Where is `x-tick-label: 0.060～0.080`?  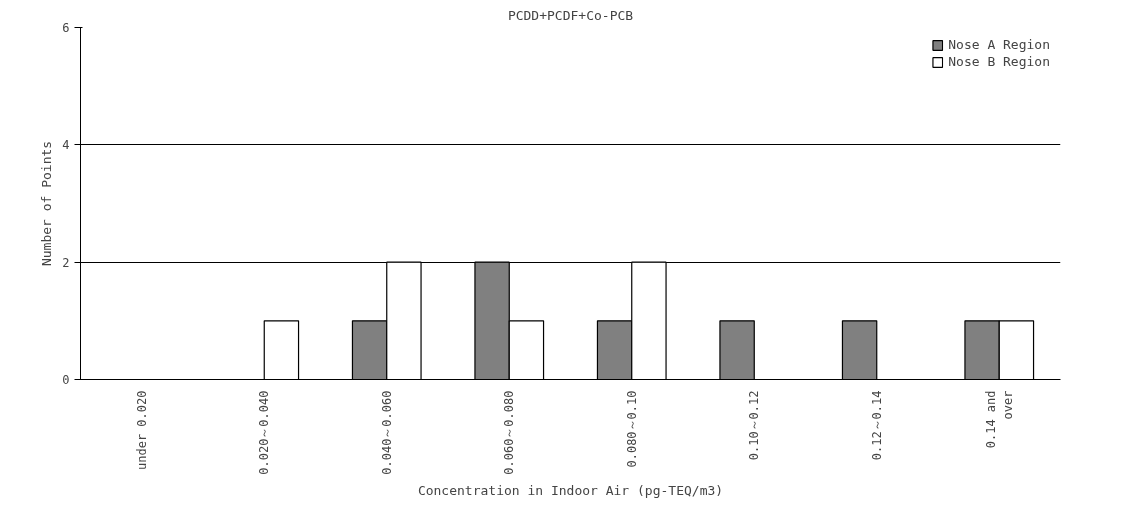 x-tick-label: 0.060～0.080 is located at coordinates (509, 432).